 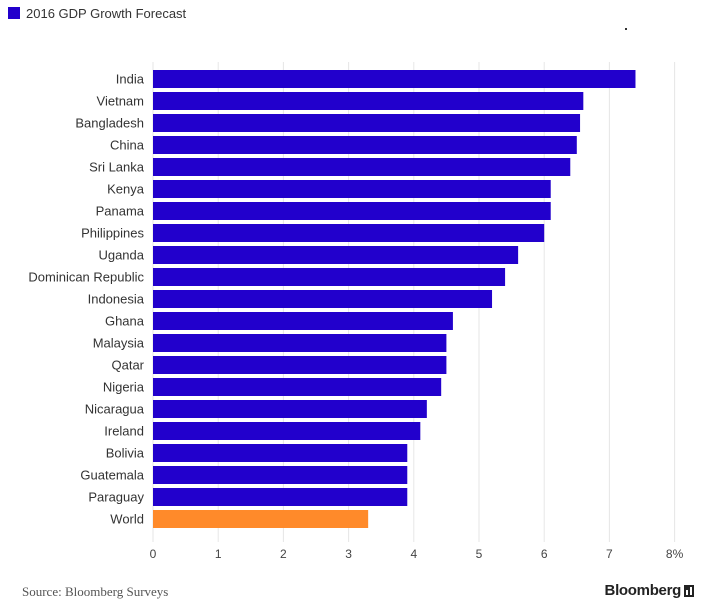 What do you see at coordinates (218, 554) in the screenshot?
I see `x-tick-label: 1` at bounding box center [218, 554].